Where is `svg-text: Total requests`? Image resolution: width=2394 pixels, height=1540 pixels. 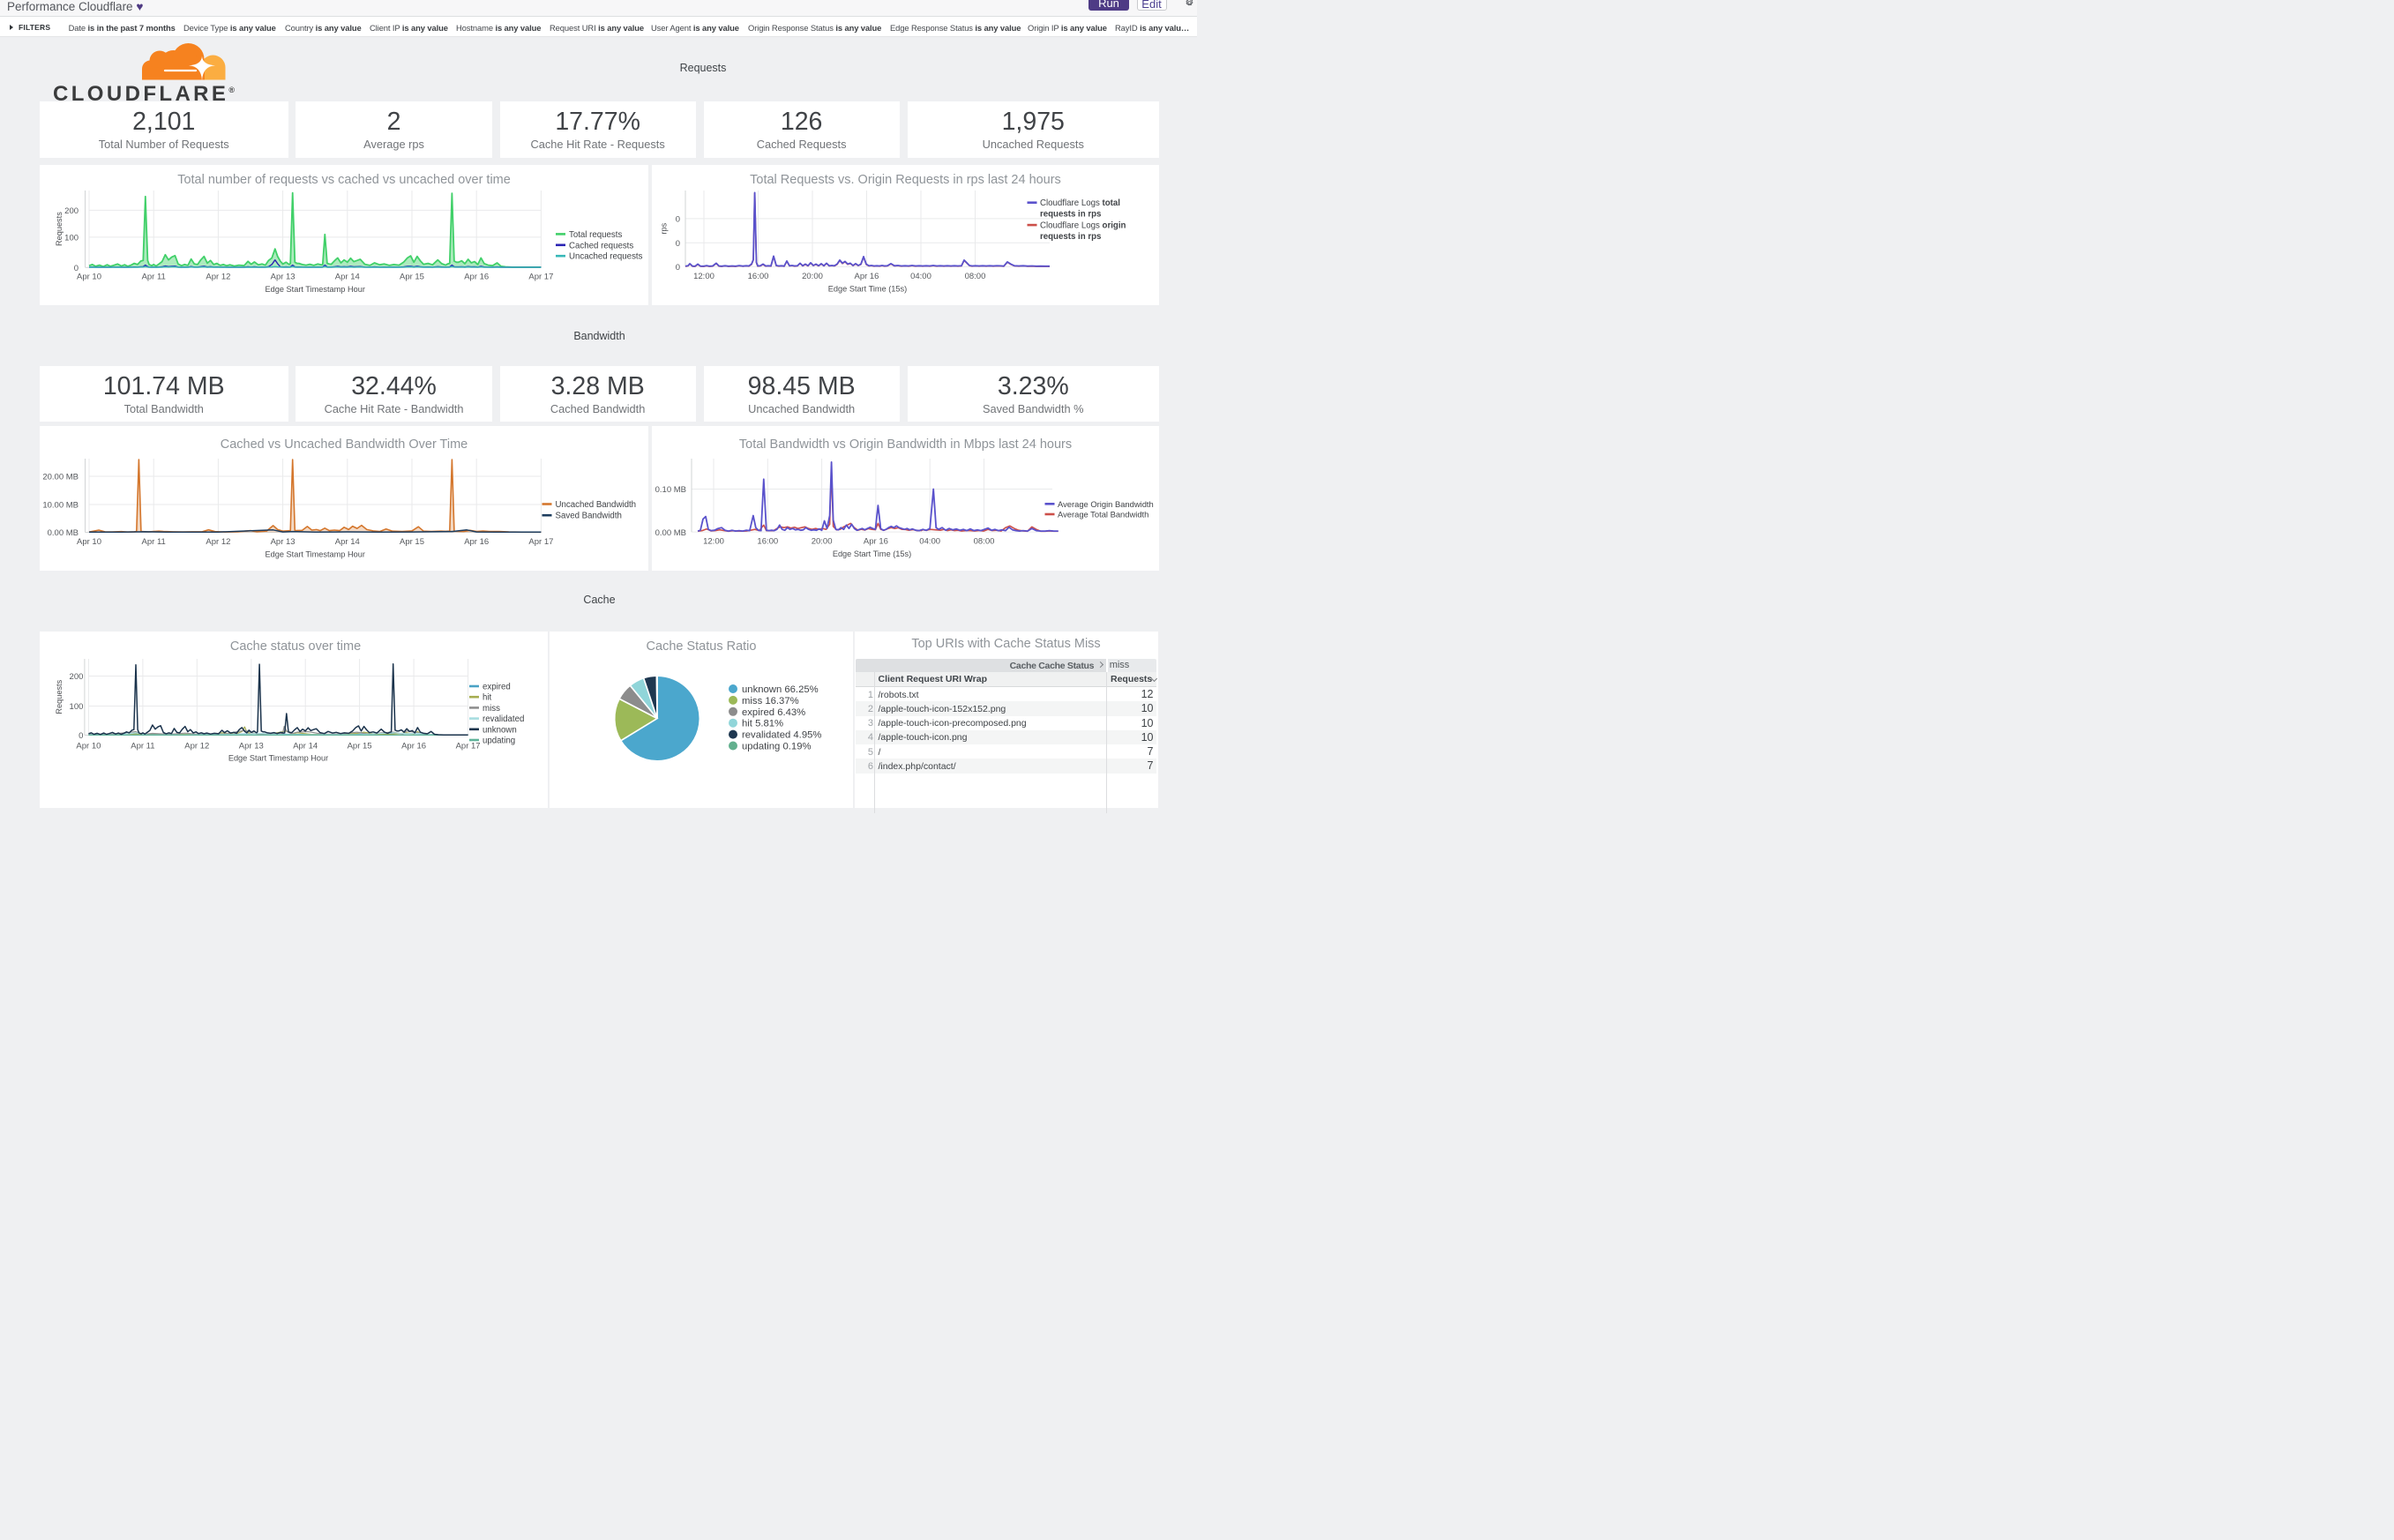
svg-text: Total requests is located at coordinates (596, 235).